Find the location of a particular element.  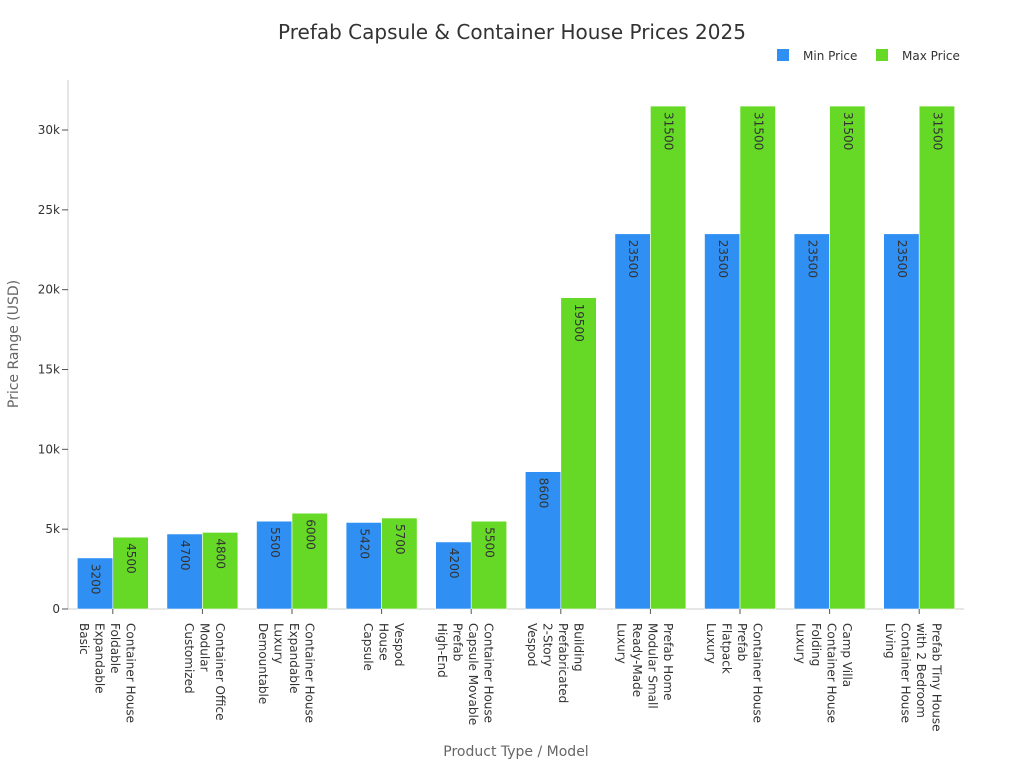

data-label: 4800 is located at coordinates (221, 553).